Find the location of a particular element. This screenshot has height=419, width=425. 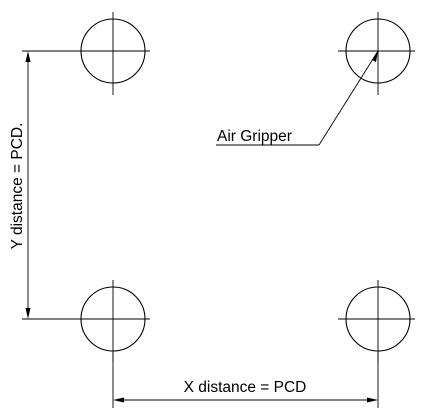

y-distance-dimension: Y distance = PCD. is located at coordinates (44, 185).